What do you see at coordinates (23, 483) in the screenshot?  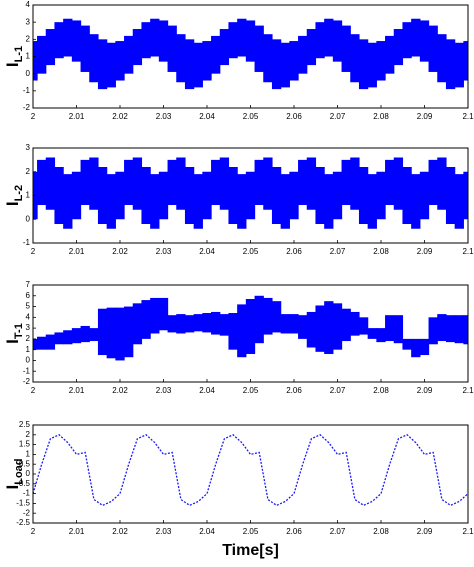 I see `y-tick-label: -0.5` at bounding box center [23, 483].